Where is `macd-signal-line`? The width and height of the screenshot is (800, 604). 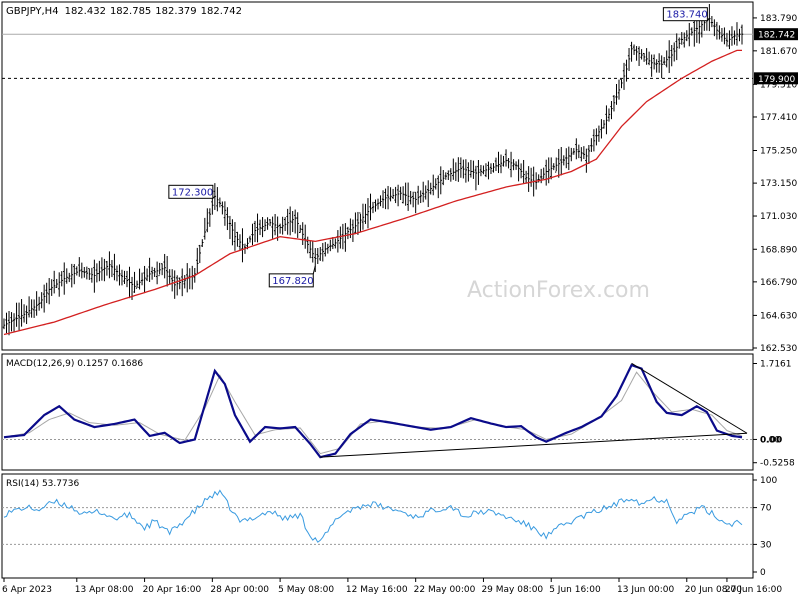
macd-signal-line is located at coordinates (373, 413).